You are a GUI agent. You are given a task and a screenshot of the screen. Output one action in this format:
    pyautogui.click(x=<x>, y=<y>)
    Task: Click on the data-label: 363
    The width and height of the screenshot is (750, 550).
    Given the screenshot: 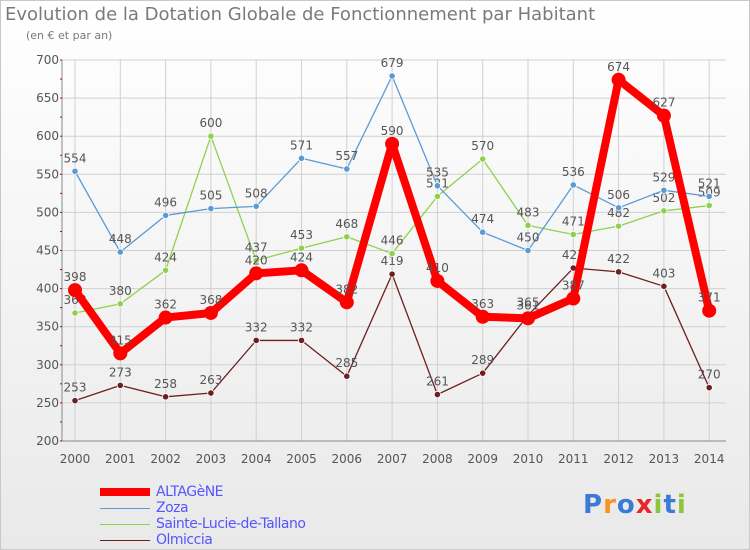 What is the action you would take?
    pyautogui.click(x=482, y=304)
    